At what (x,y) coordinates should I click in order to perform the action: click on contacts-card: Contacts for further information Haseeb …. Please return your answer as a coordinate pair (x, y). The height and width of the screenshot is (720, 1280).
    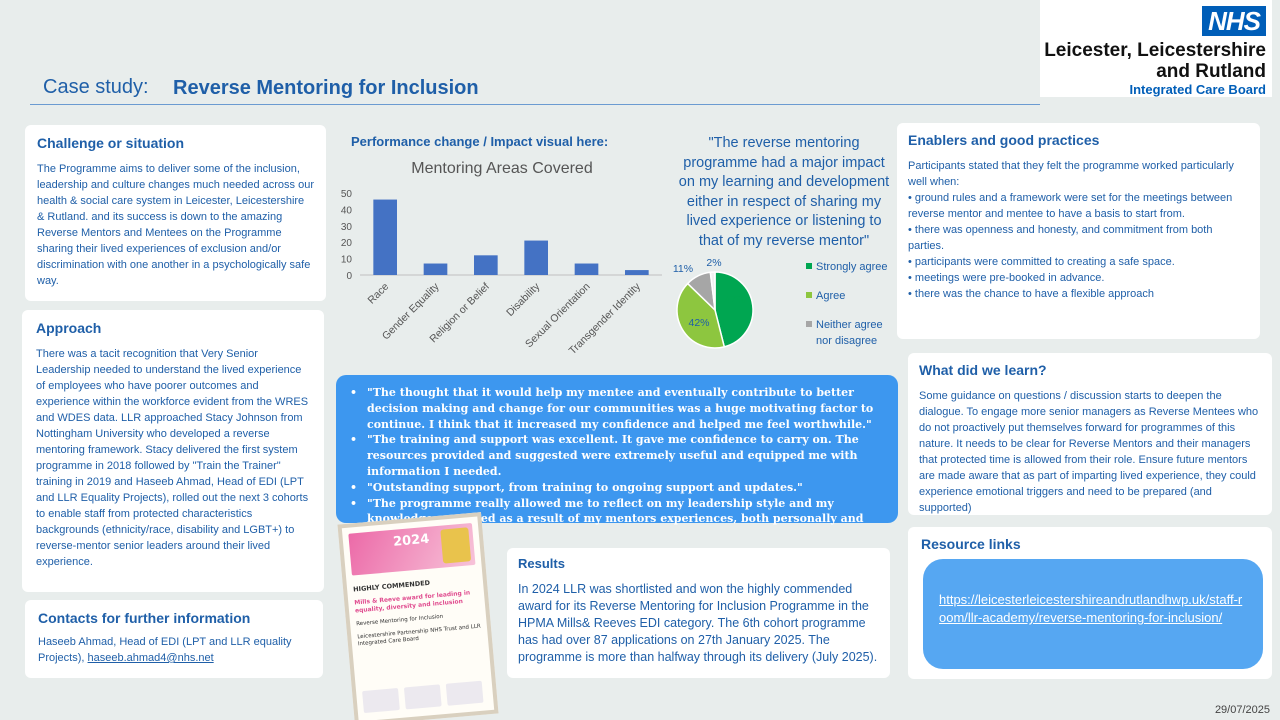
    Looking at the image, I should click on (174, 639).